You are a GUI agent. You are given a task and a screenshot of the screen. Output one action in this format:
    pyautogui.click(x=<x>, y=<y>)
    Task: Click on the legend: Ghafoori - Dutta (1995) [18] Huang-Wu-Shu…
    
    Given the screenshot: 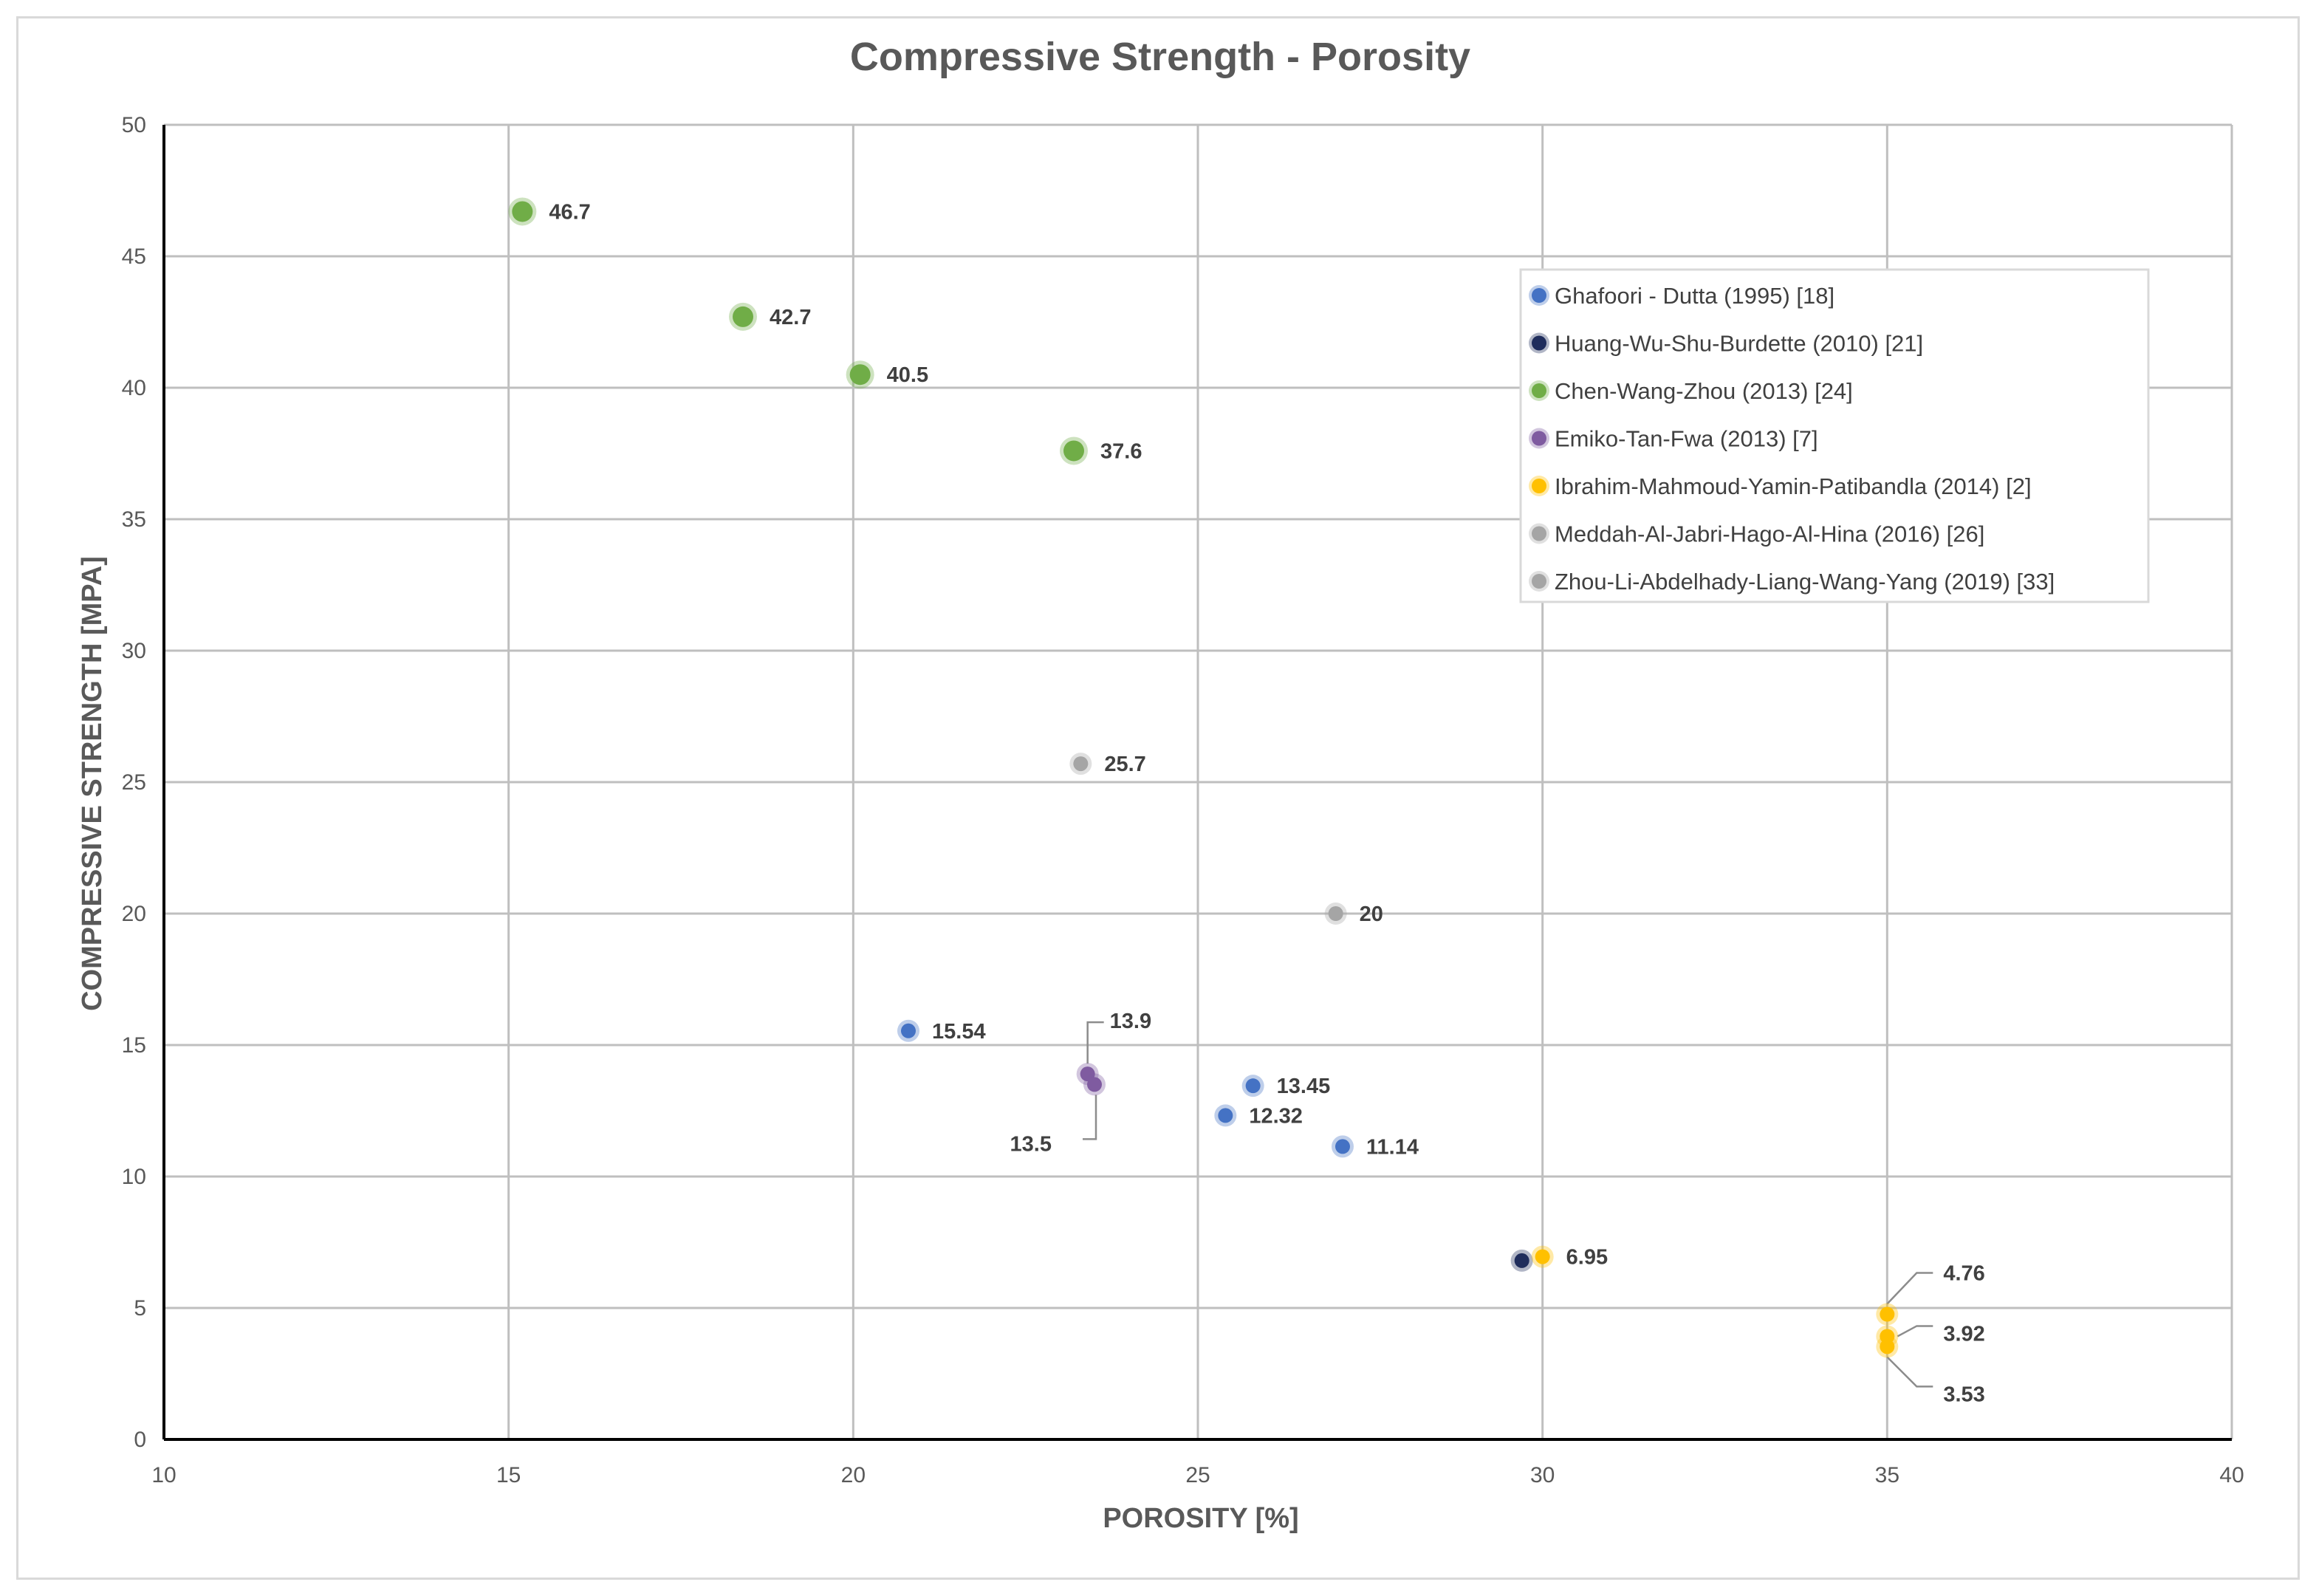 What is the action you would take?
    pyautogui.click(x=1834, y=435)
    